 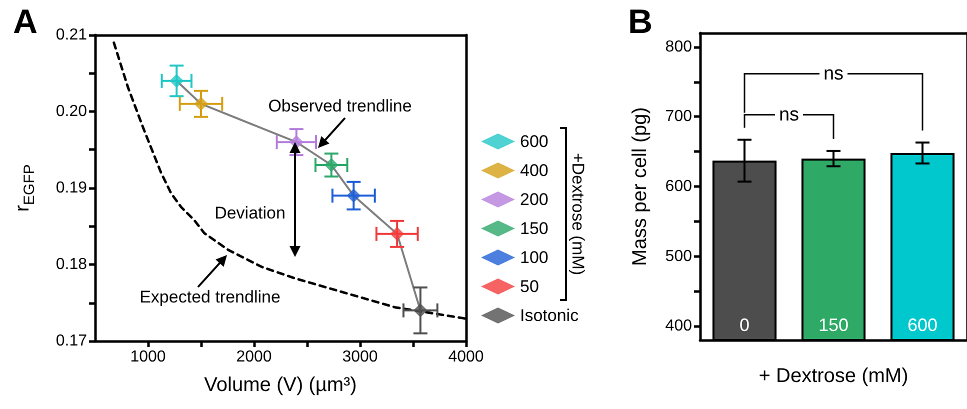 I want to click on y-tick-label: 0.19, so click(x=72, y=188).